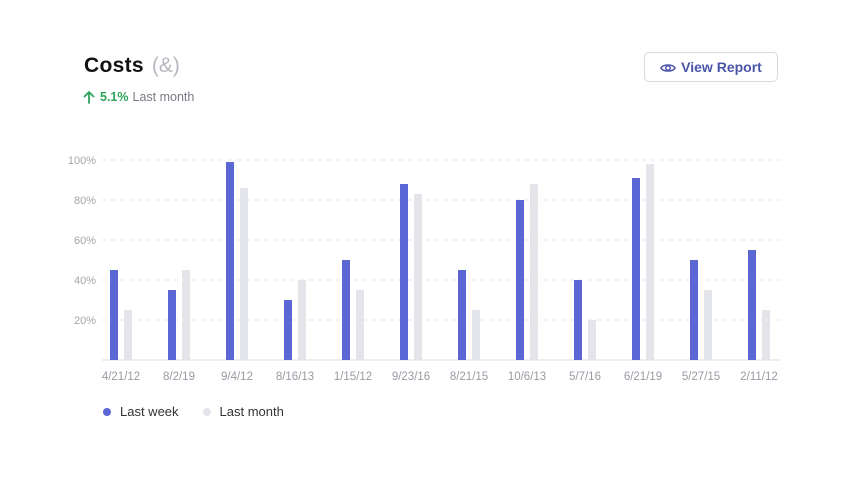 Image resolution: width=848 pixels, height=491 pixels. I want to click on y-tick-label: 80%, so click(85, 201).